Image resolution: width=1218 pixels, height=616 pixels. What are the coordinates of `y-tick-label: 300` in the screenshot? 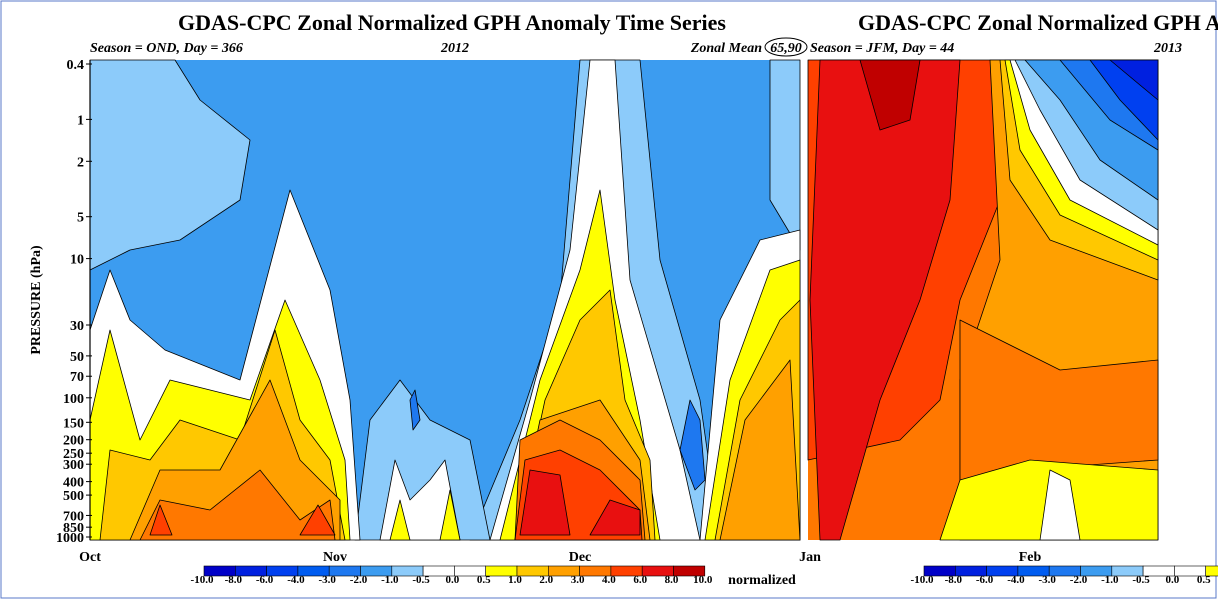 It's located at (73, 465).